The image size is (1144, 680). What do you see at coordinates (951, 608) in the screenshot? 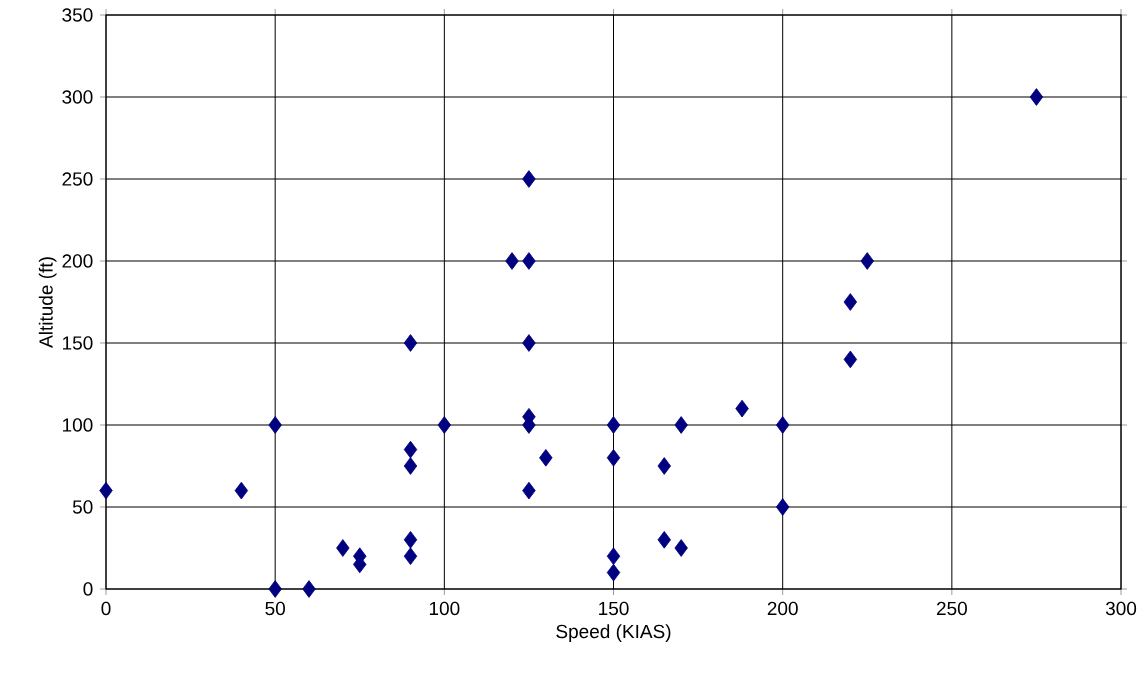
I see `x-tick-label: 250` at bounding box center [951, 608].